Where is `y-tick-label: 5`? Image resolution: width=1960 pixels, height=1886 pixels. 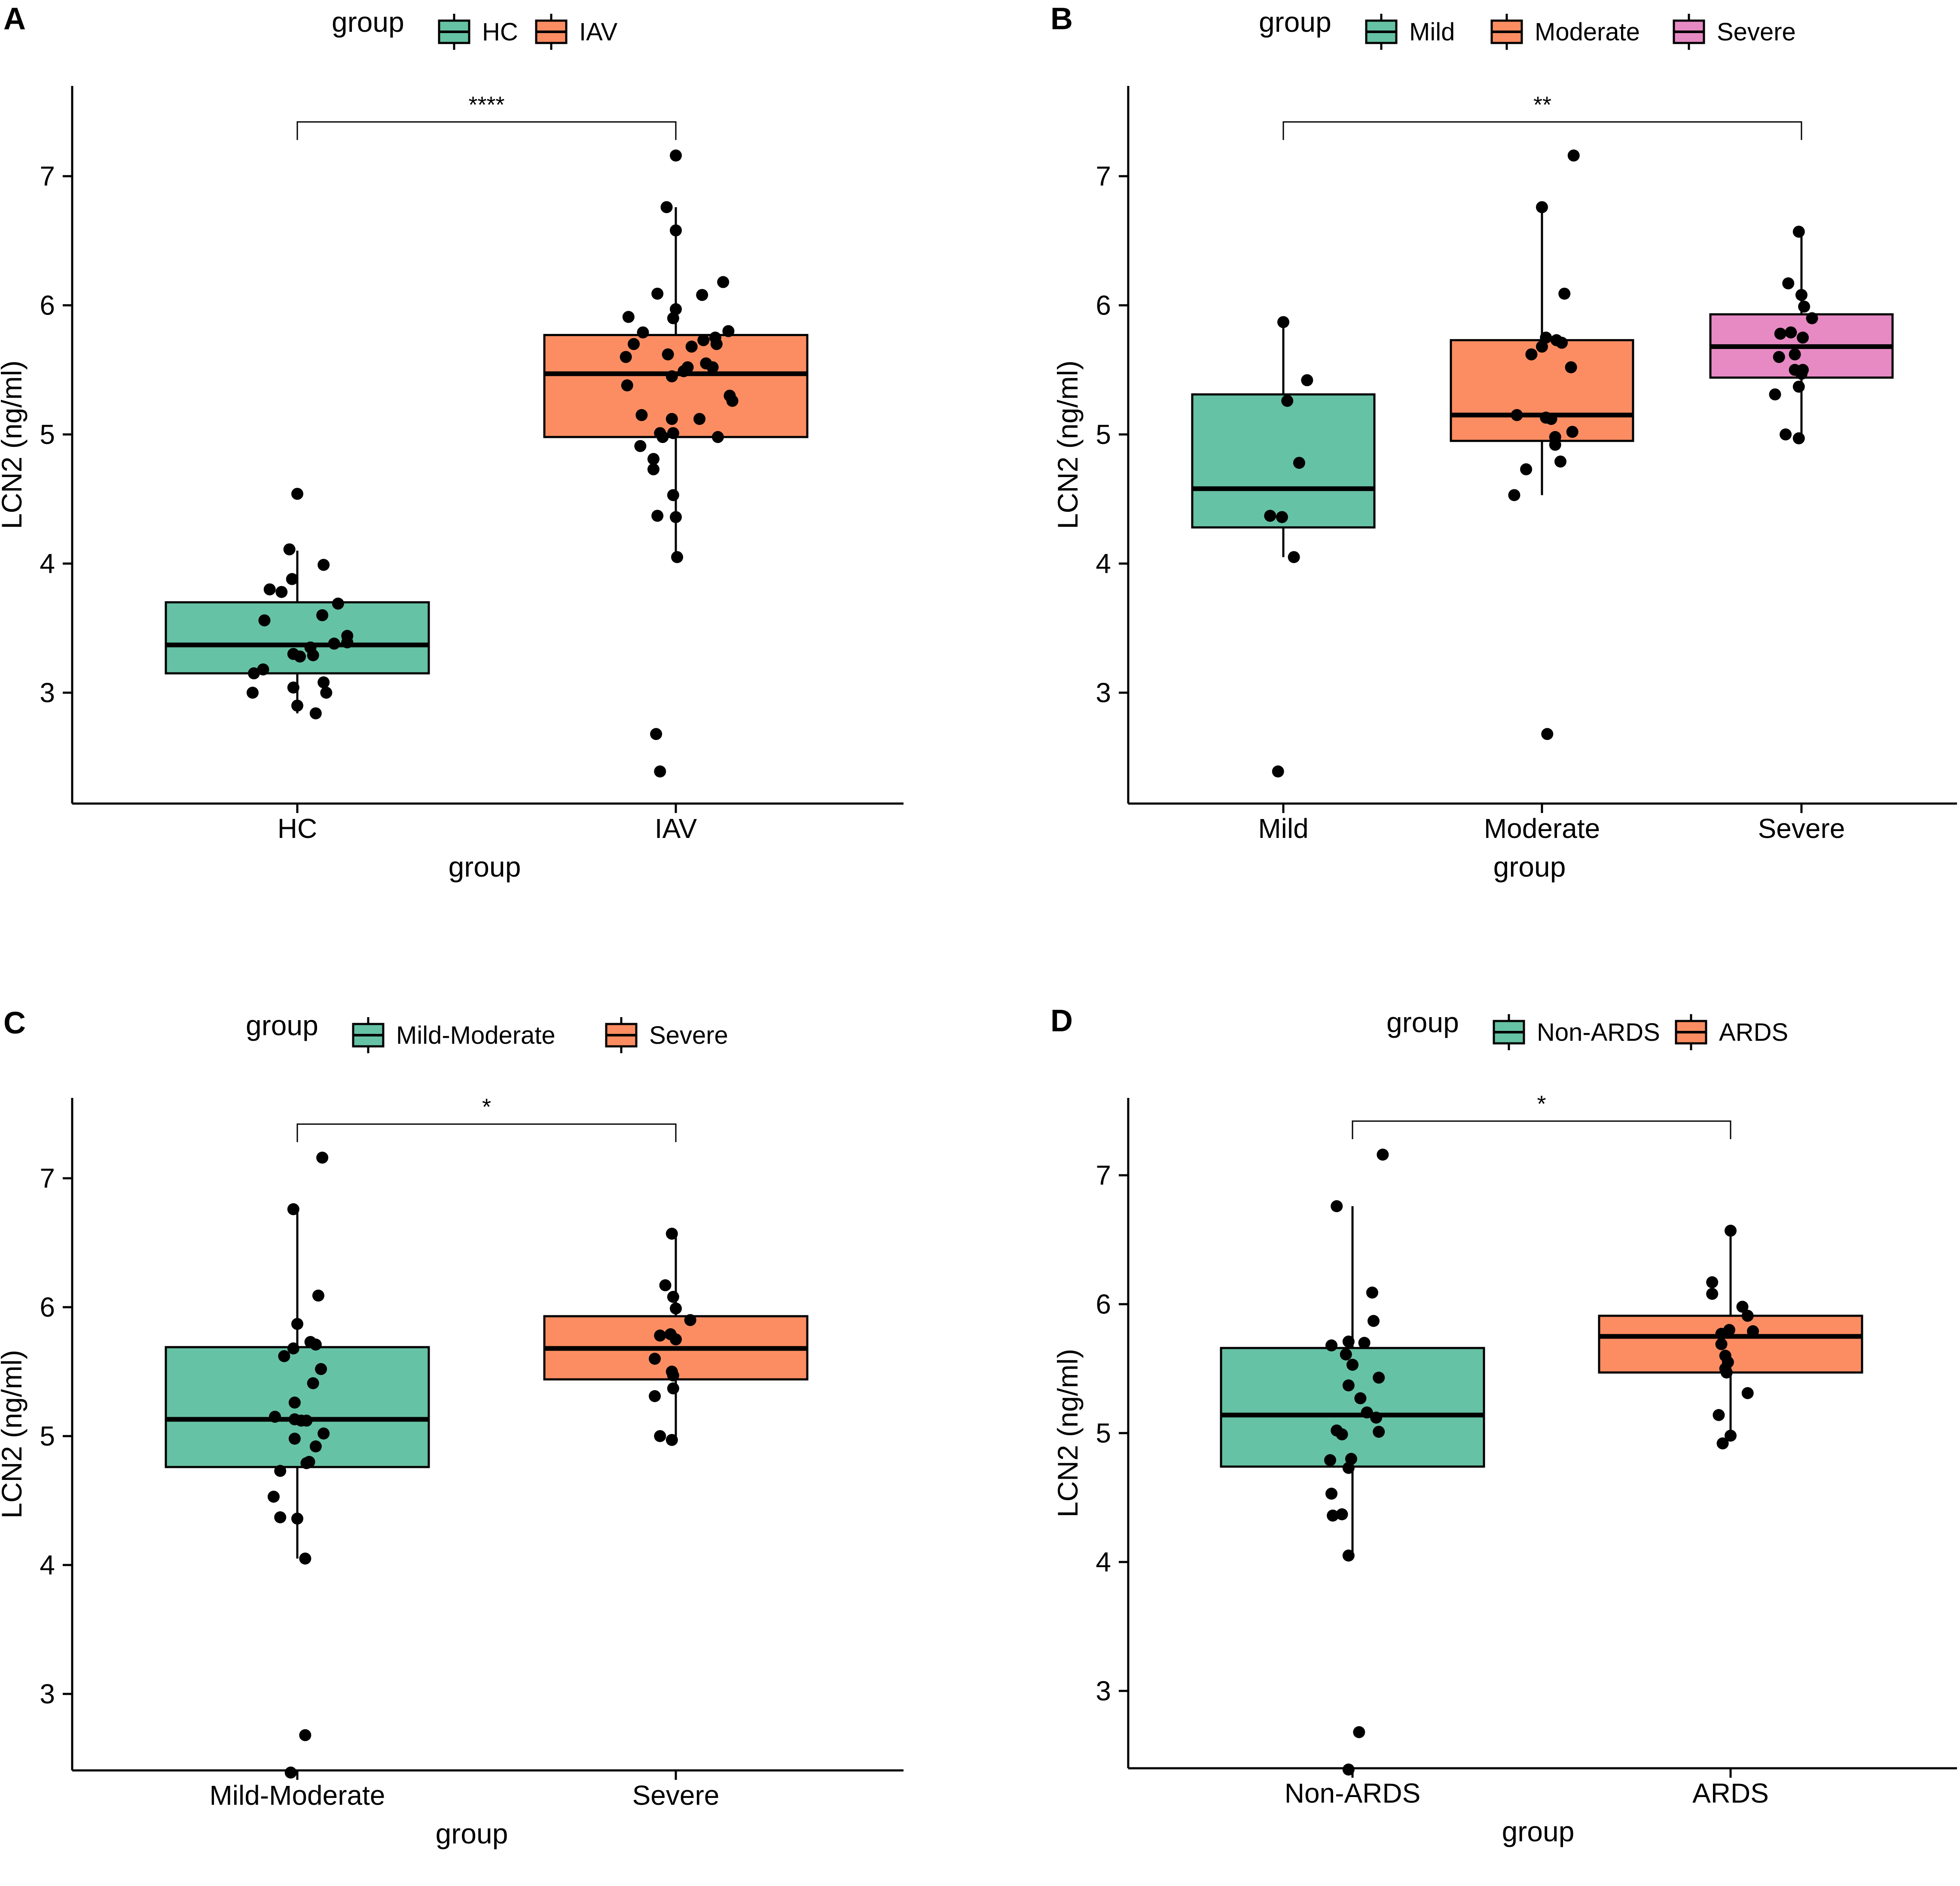 y-tick-label: 5 is located at coordinates (1103, 1434).